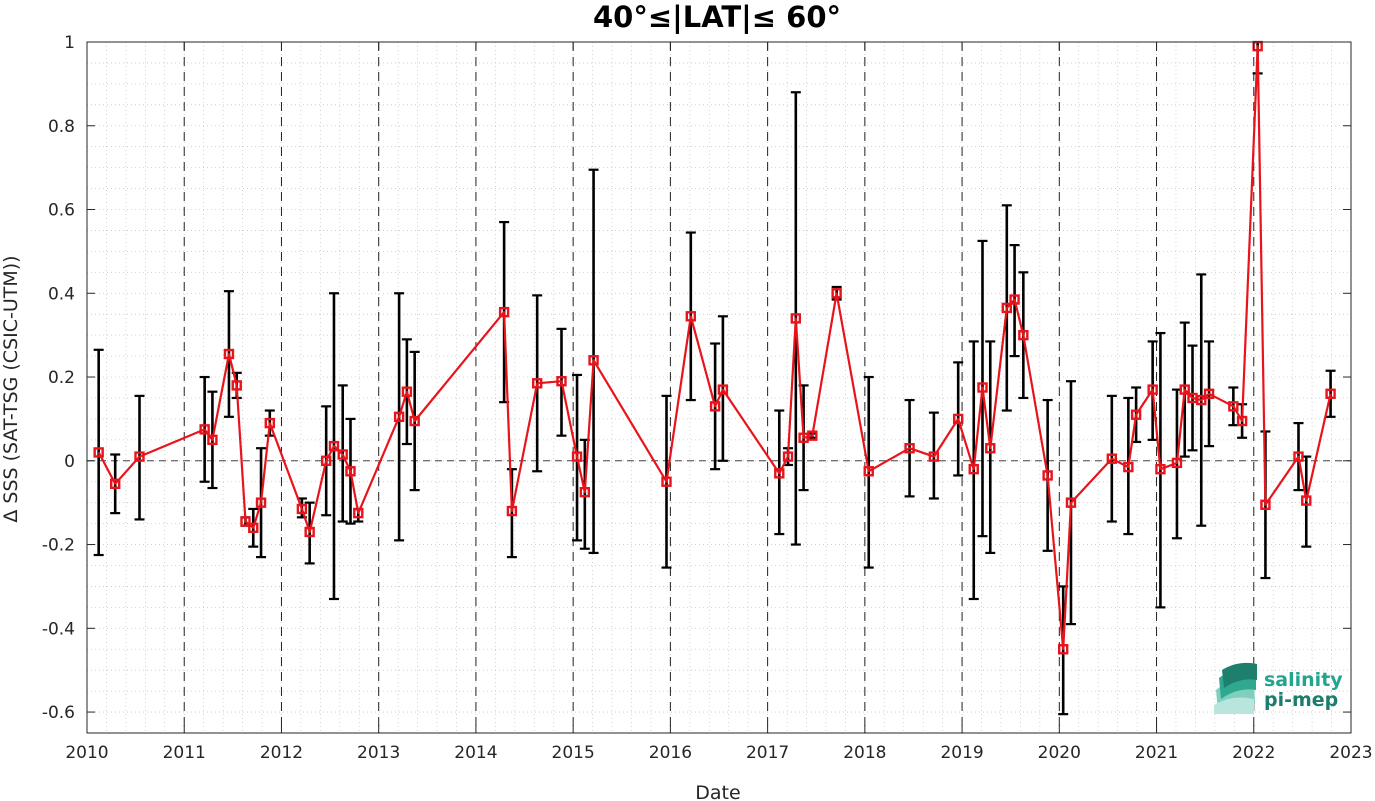 Image resolution: width=1375 pixels, height=801 pixels. I want to click on y-tick-label: 0.4, so click(61, 294).